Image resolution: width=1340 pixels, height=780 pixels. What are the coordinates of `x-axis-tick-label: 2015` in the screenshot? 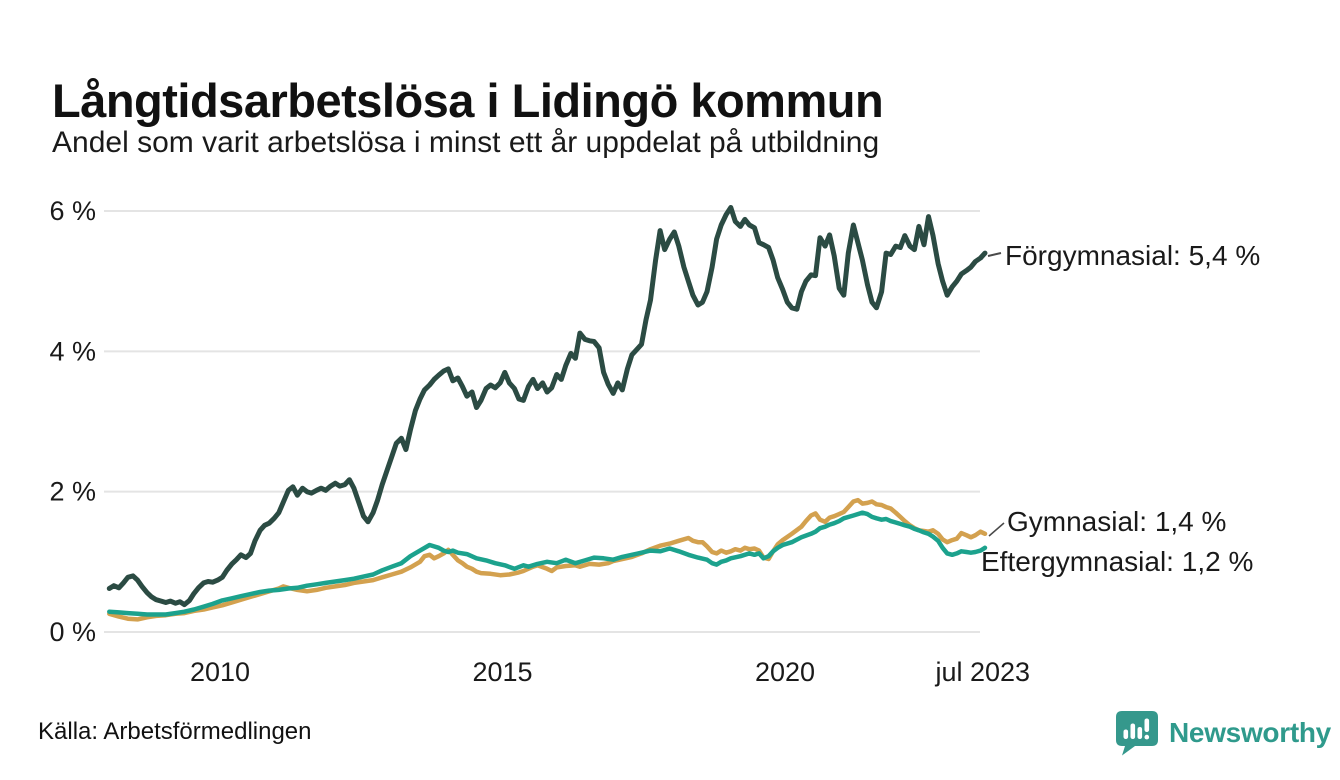 It's located at (502, 672).